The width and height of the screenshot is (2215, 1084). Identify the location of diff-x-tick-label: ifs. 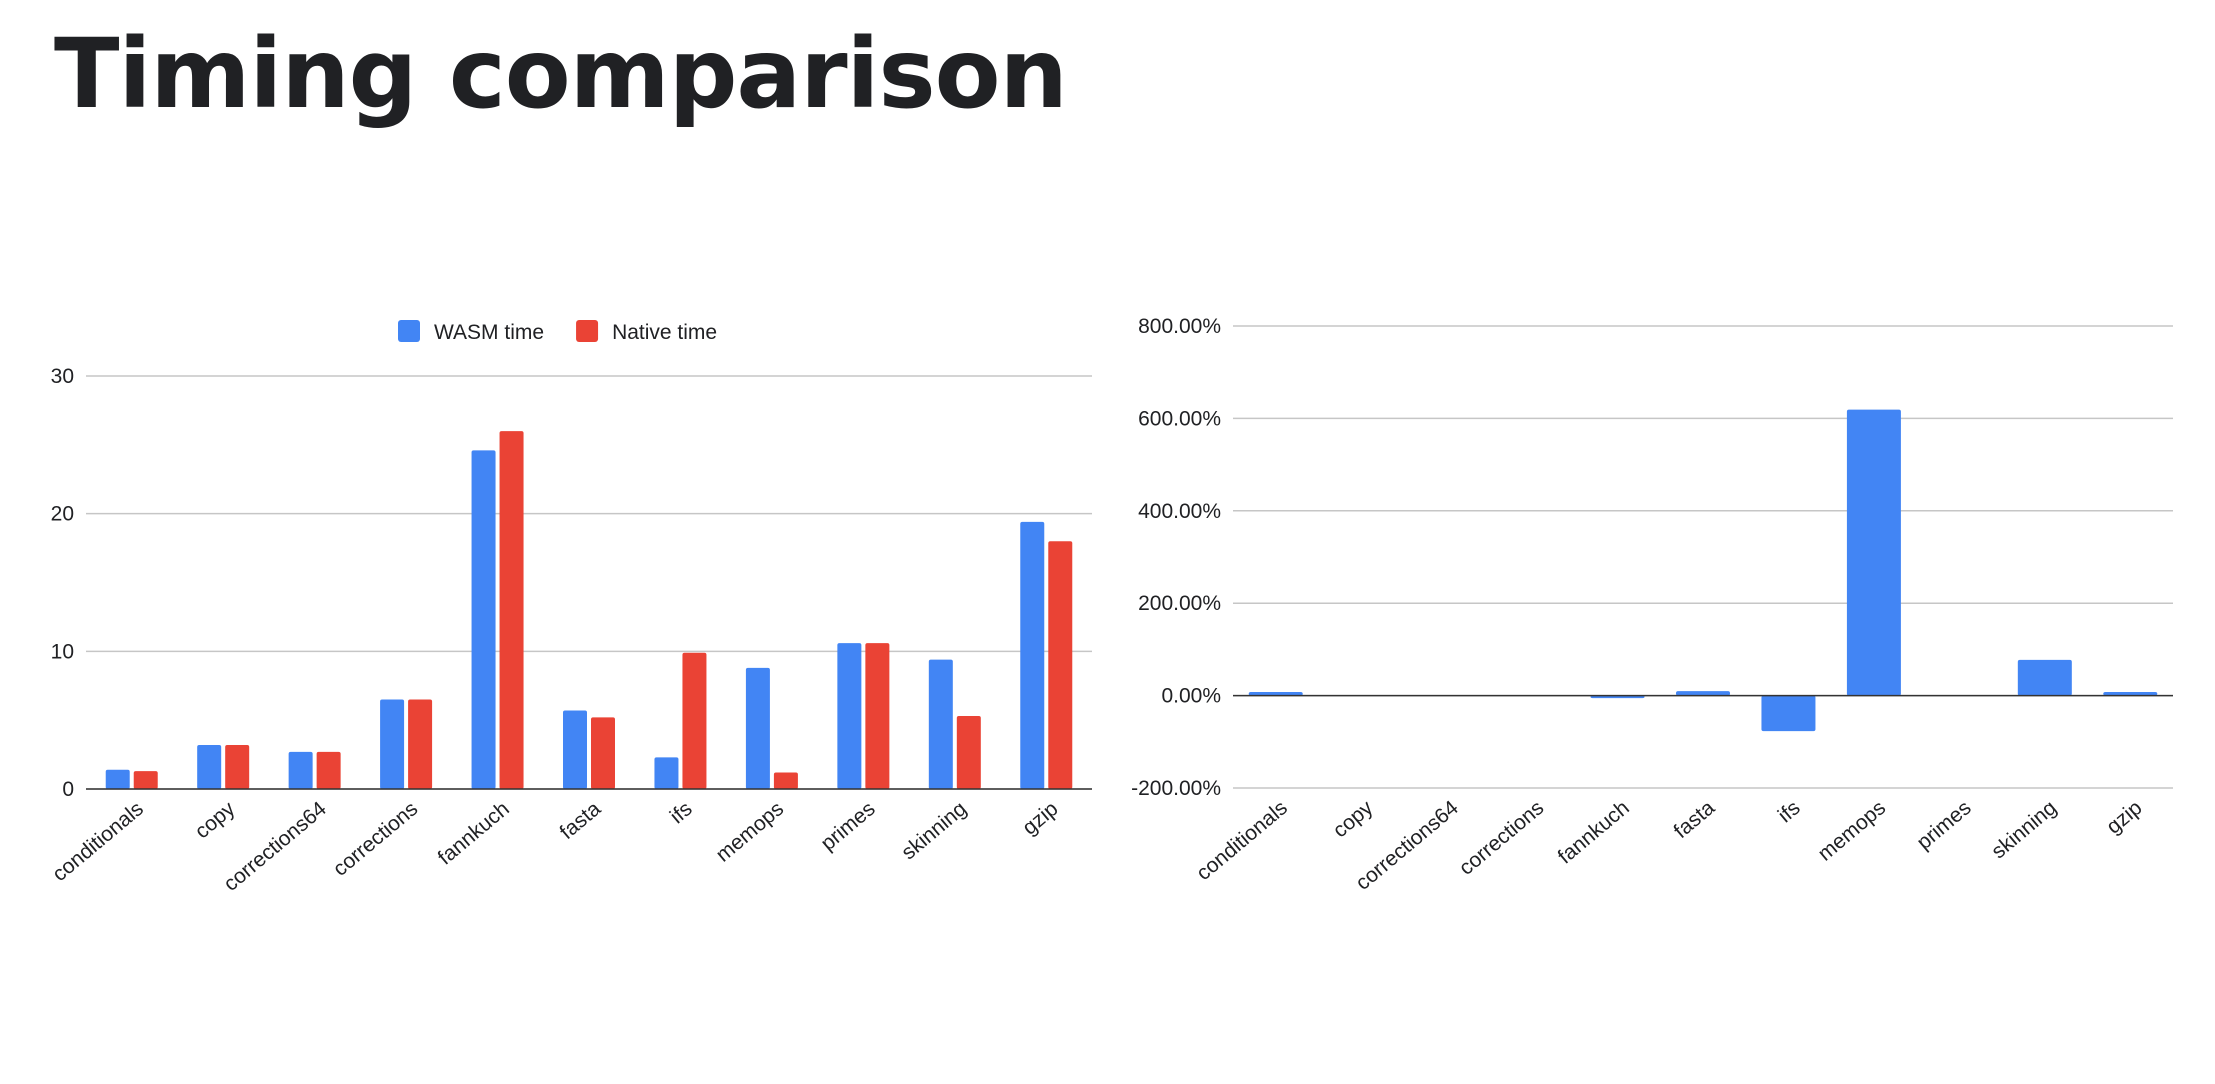
(1789, 811).